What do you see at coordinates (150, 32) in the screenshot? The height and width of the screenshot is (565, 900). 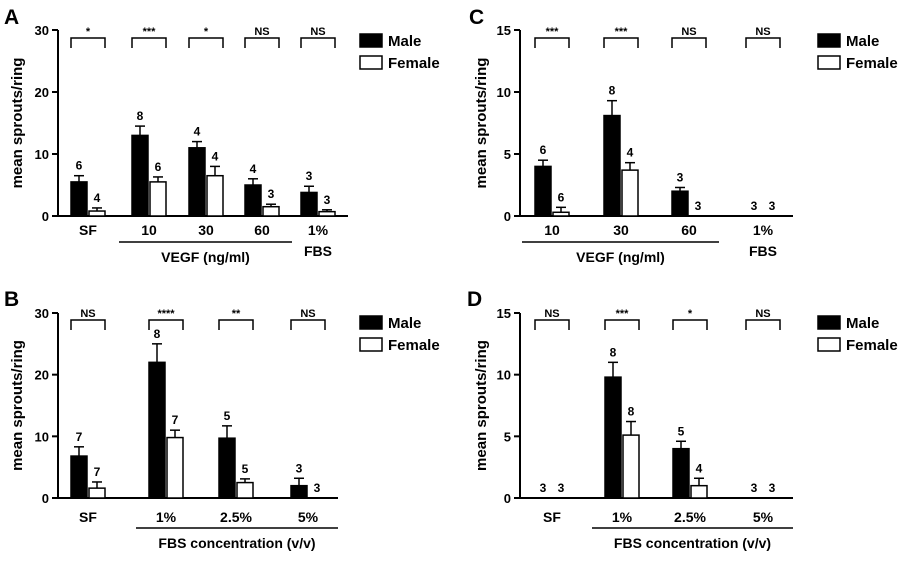 I see `significance-label: ***` at bounding box center [150, 32].